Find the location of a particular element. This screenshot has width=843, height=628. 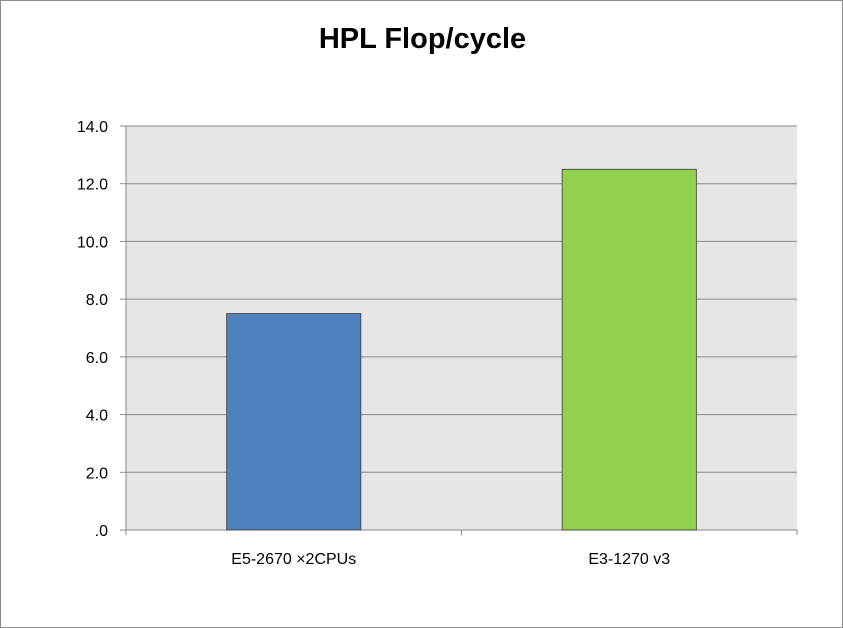

y-tick-label: 4.0 is located at coordinates (97, 416).